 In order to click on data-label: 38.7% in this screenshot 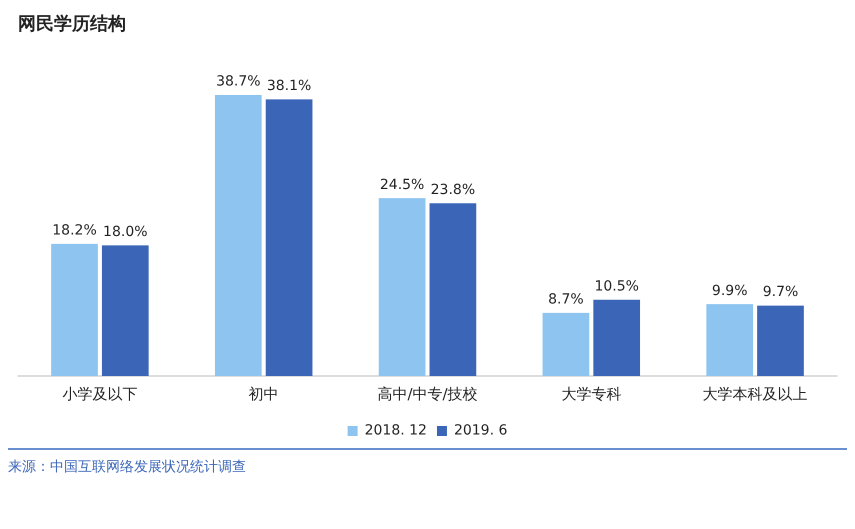, I will do `click(238, 82)`.